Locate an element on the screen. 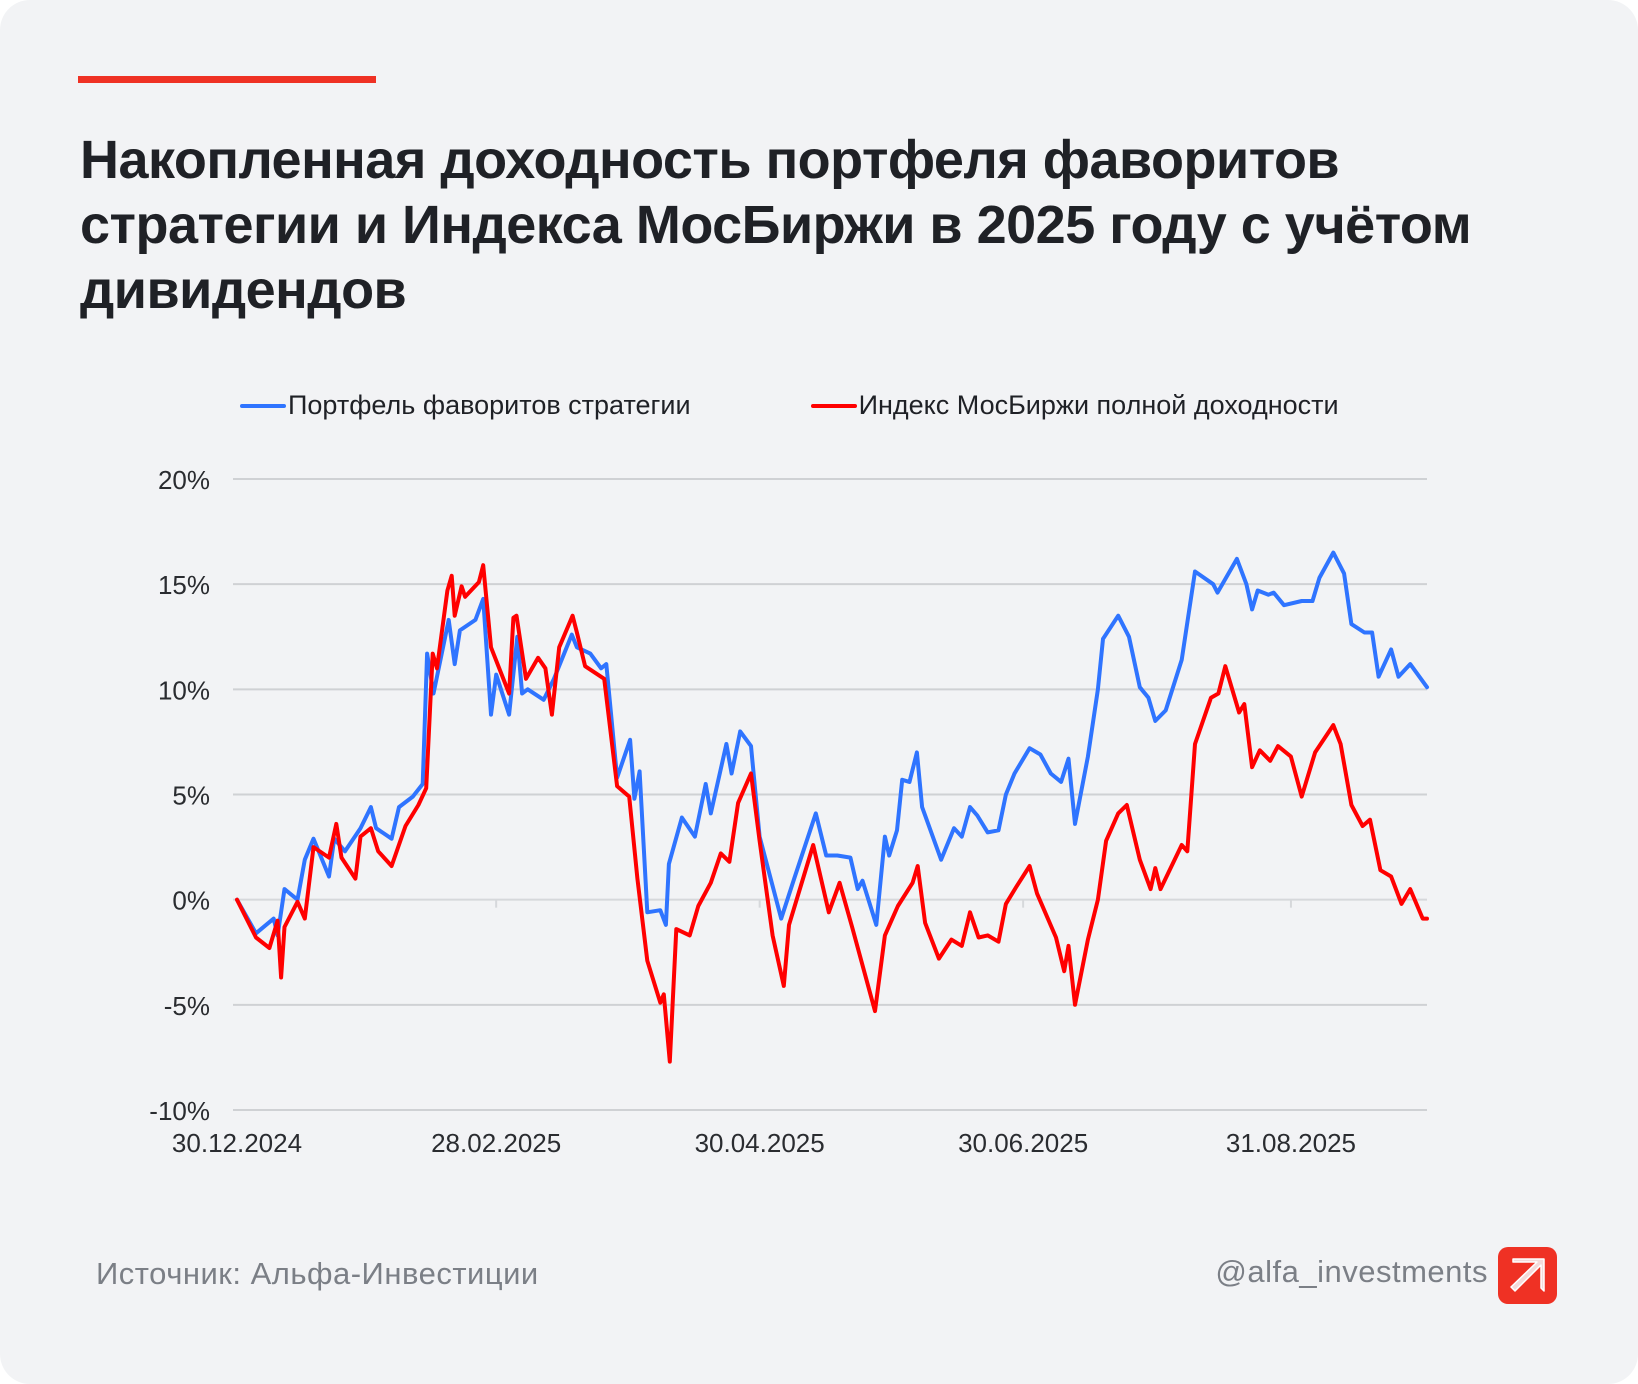 The height and width of the screenshot is (1384, 1638). y-tick-label: 5% is located at coordinates (191, 796).